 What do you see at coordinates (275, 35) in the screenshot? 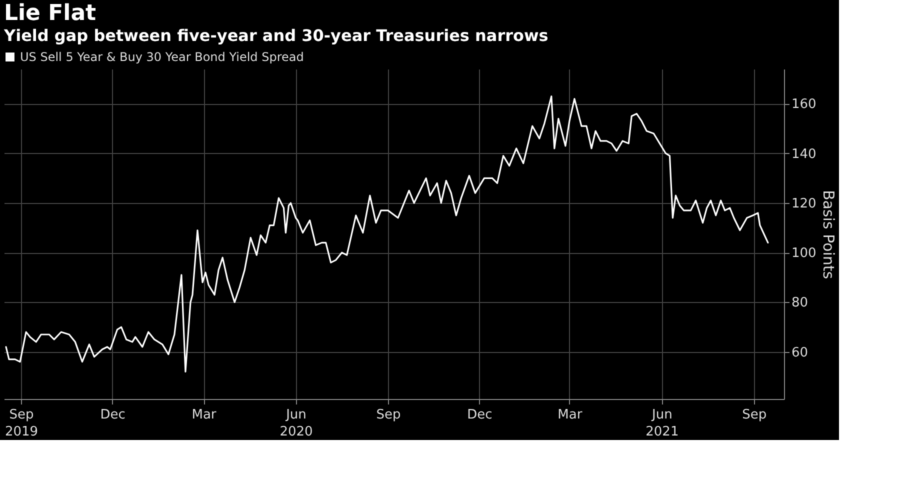
I see `chart-subtitle: Yield gap between five-year and 30-year Treasuries narrows` at bounding box center [275, 35].